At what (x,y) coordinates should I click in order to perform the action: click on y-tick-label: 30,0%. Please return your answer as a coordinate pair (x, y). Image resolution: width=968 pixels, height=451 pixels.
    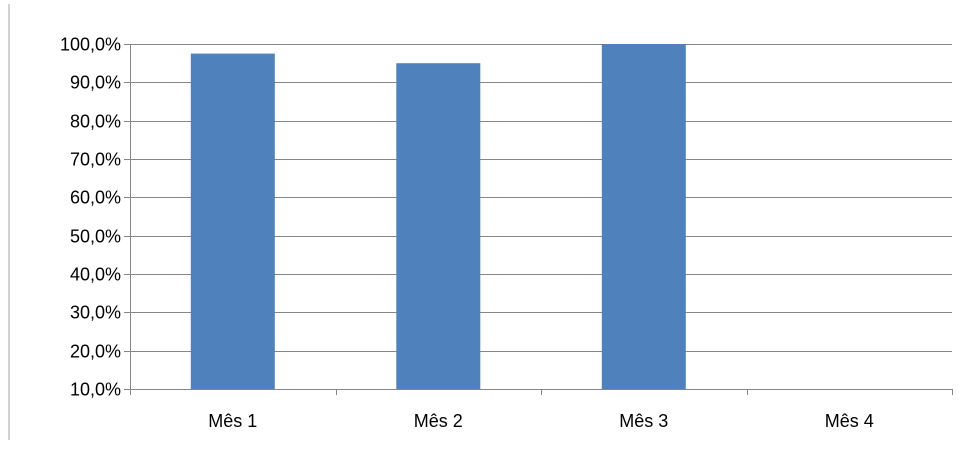
    Looking at the image, I should click on (95, 313).